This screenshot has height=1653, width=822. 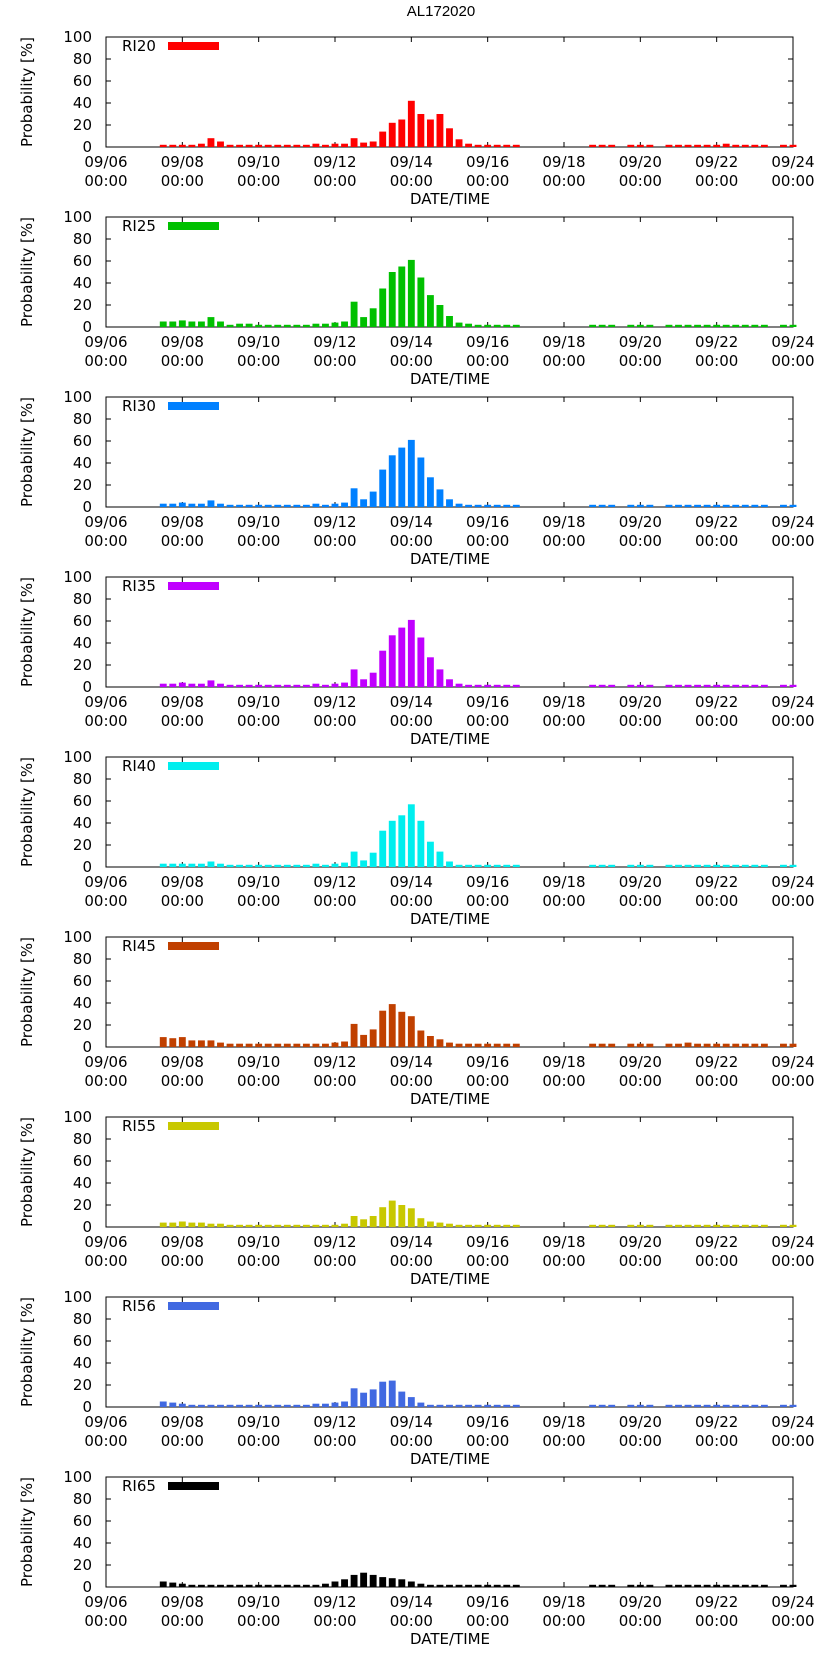 What do you see at coordinates (441, 11) in the screenshot?
I see `chart-title: AL172020` at bounding box center [441, 11].